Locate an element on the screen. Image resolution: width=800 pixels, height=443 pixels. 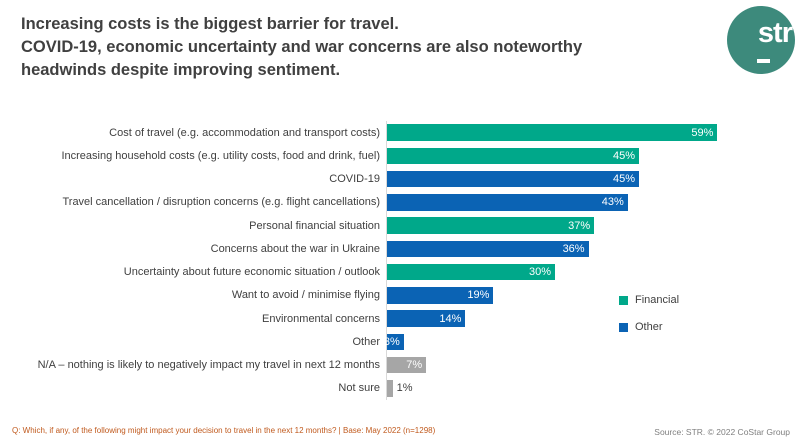
chart-legend: Financial Other is located at coordinates (649, 321).